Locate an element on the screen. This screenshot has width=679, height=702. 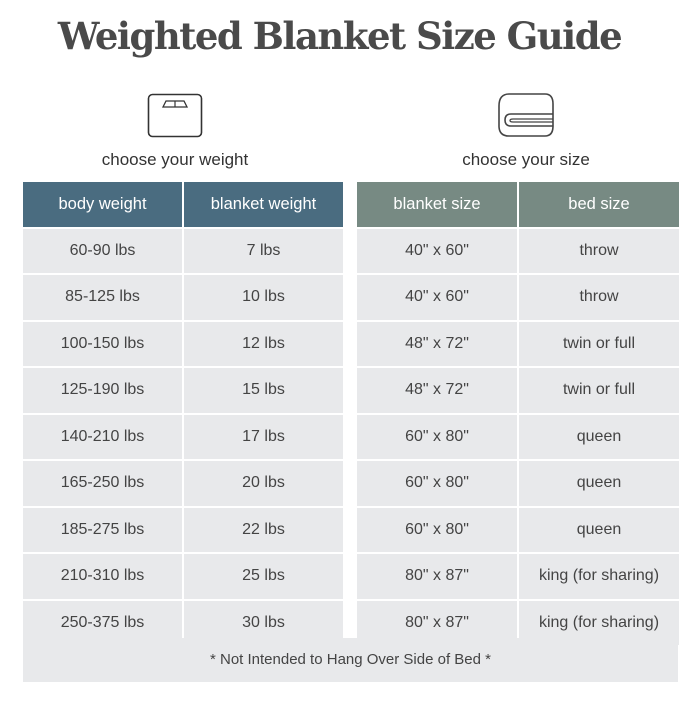
scale-icon is located at coordinates (175, 115).